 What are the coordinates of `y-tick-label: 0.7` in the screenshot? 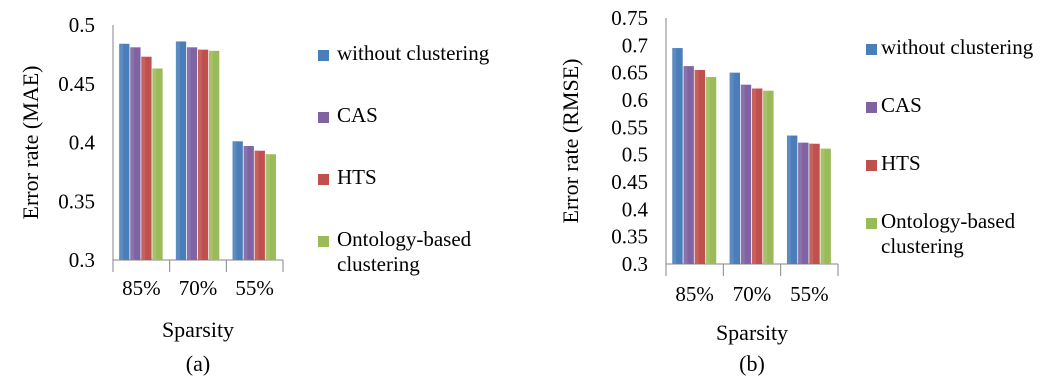 It's located at (635, 45).